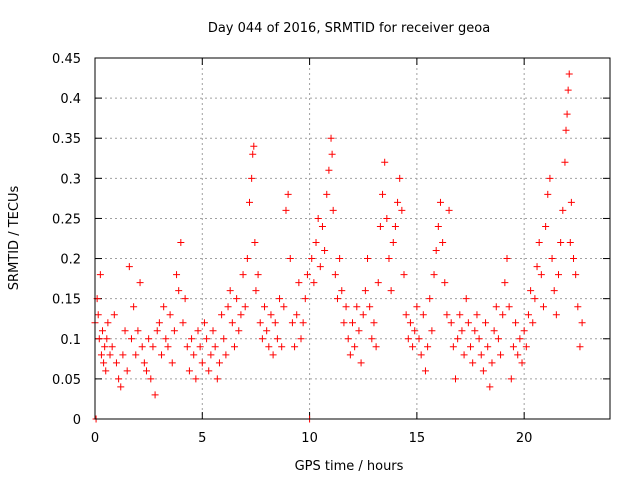 The height and width of the screenshot is (480, 640). Describe the element at coordinates (66, 380) in the screenshot. I see `y-tick-label: 0.05` at that location.